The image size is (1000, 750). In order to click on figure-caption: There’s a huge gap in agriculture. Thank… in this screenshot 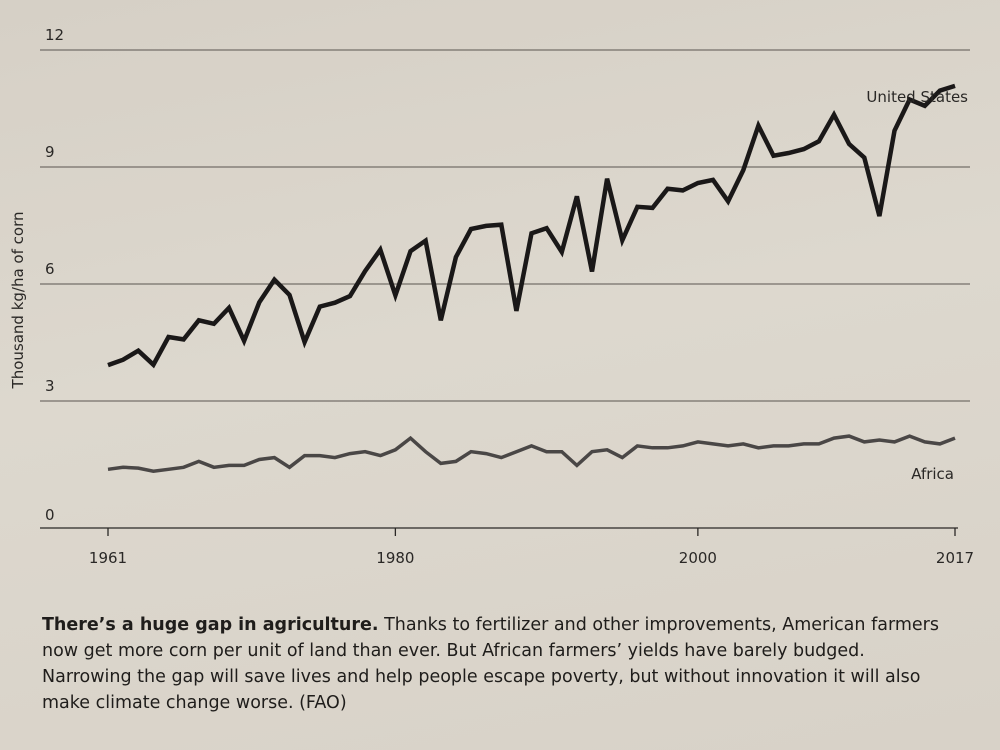, I will do `click(497, 664)`.